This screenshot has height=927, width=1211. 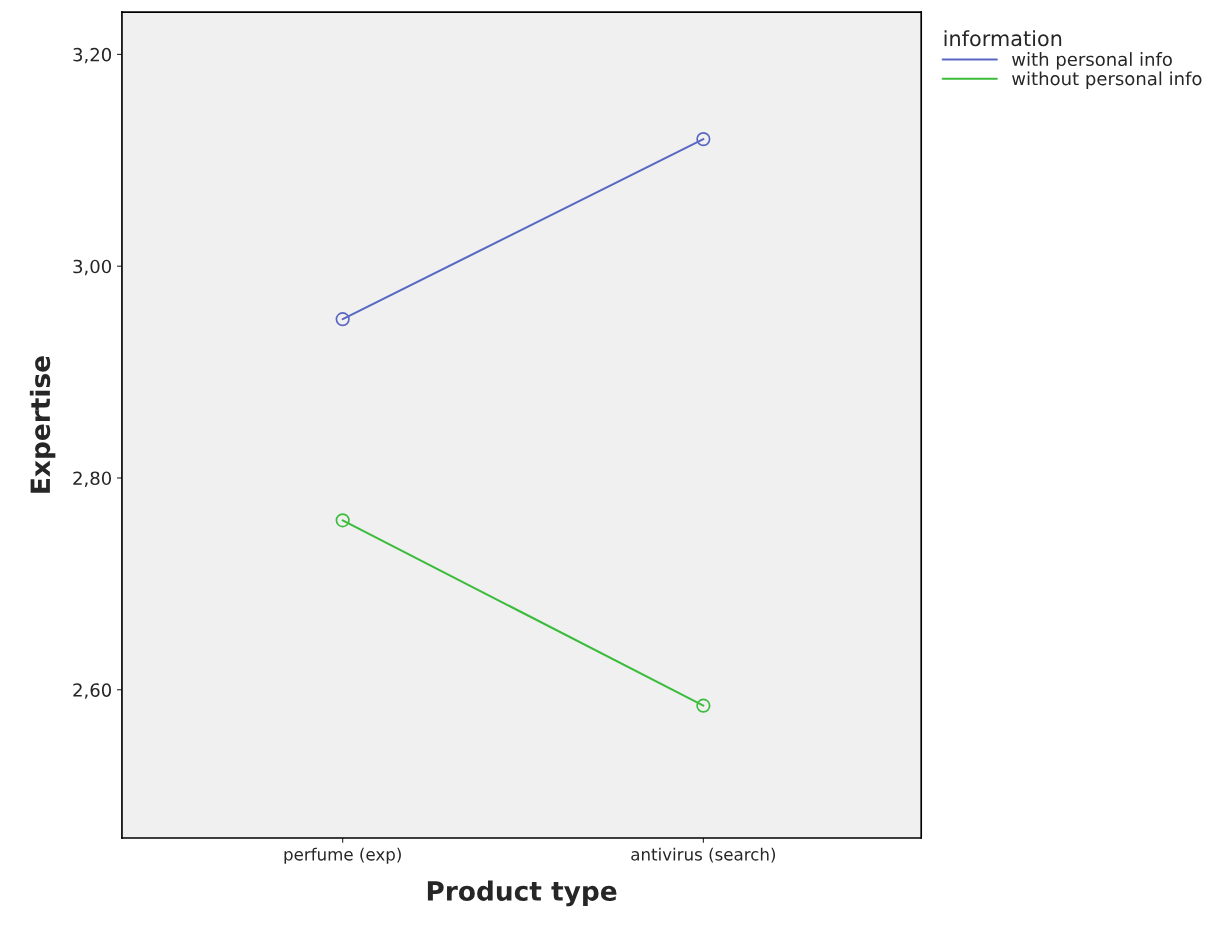 What do you see at coordinates (1107, 80) in the screenshot?
I see `legend-label: without personal info` at bounding box center [1107, 80].